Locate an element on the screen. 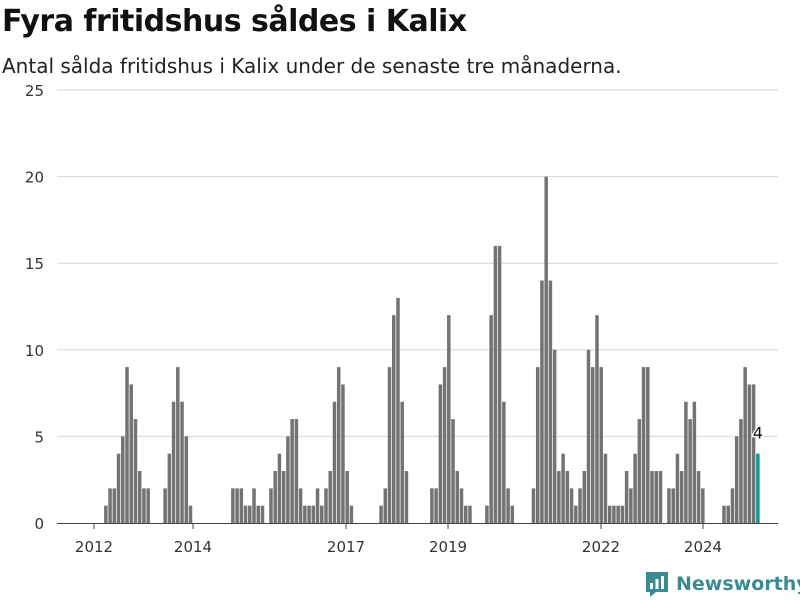  y-tick-label: 10 is located at coordinates (34, 351).